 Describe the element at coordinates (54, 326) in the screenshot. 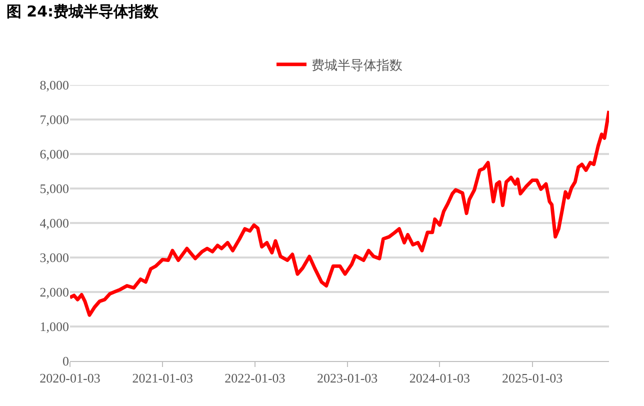

I see `y-tick-label: 1,000` at that location.